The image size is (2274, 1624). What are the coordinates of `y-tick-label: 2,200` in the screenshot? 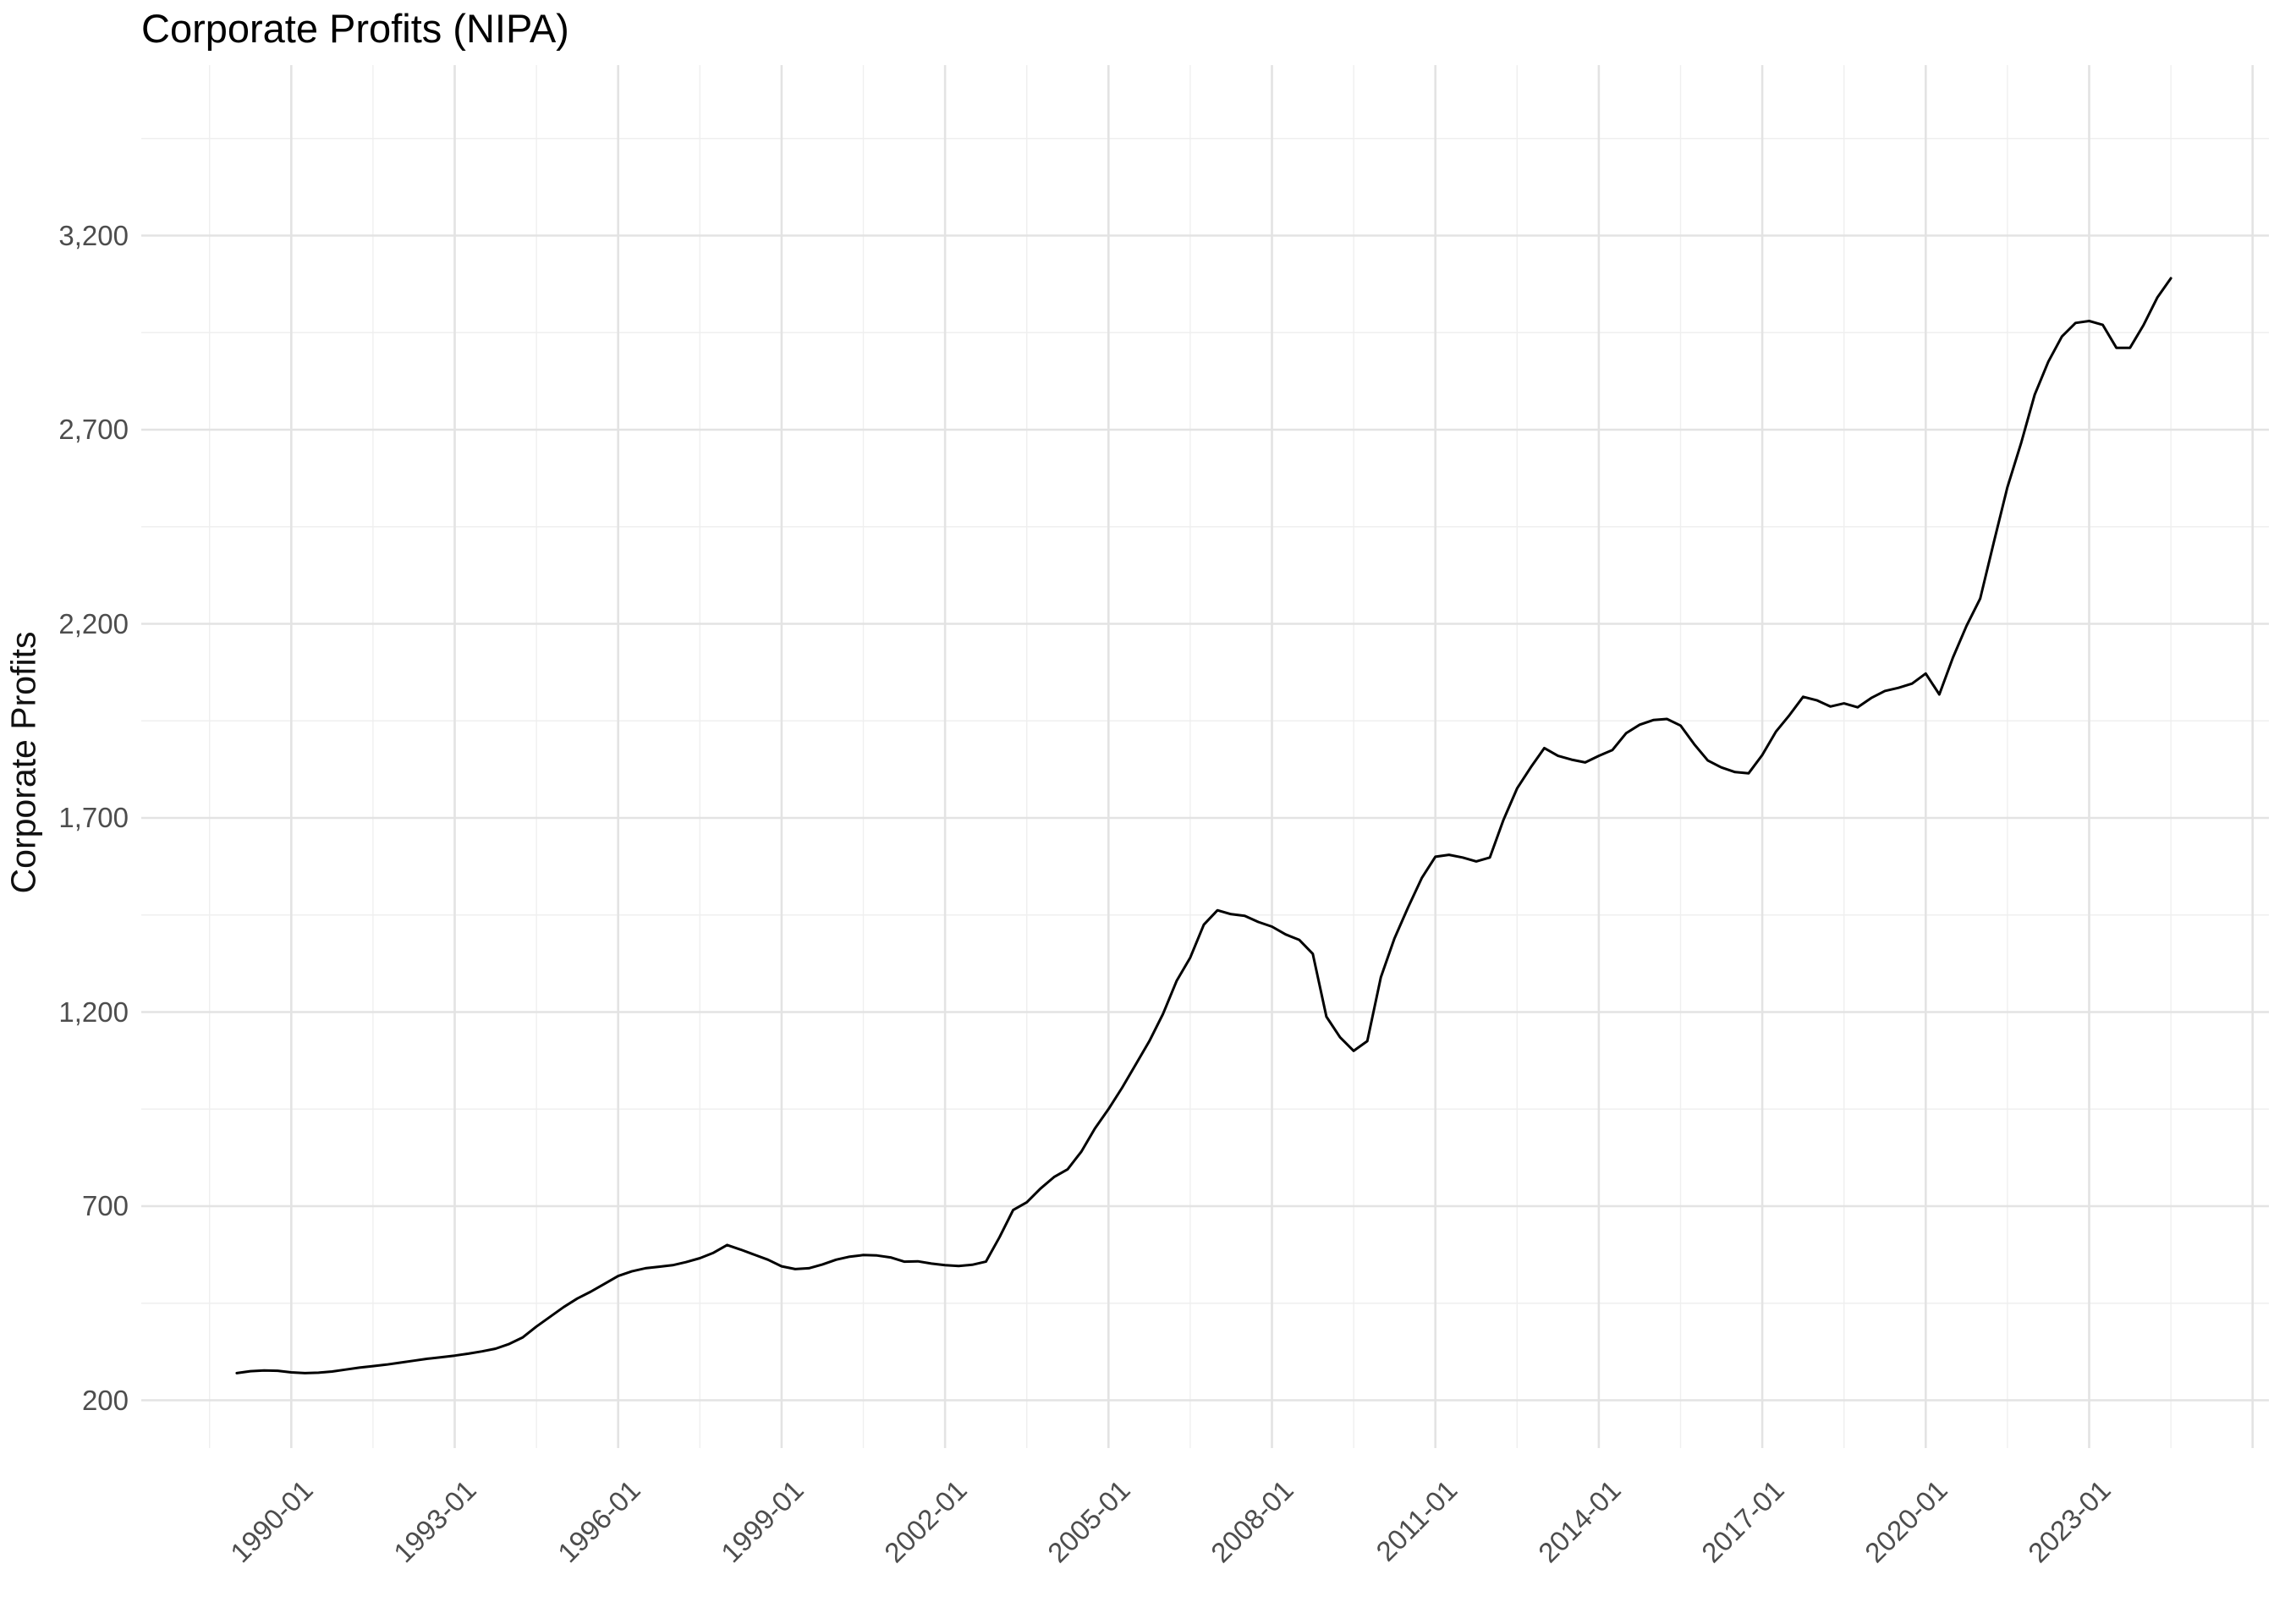 It's located at (94, 623).